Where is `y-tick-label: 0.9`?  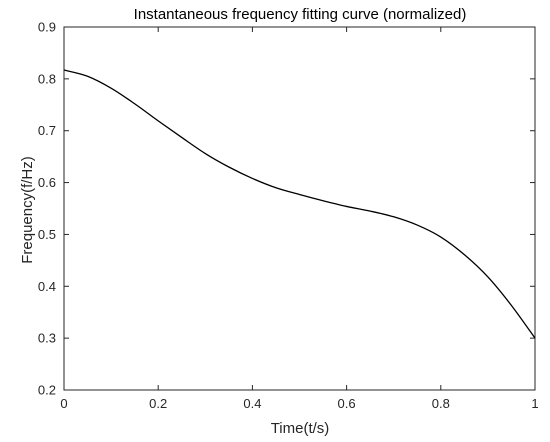 y-tick-label: 0.9 is located at coordinates (47, 27).